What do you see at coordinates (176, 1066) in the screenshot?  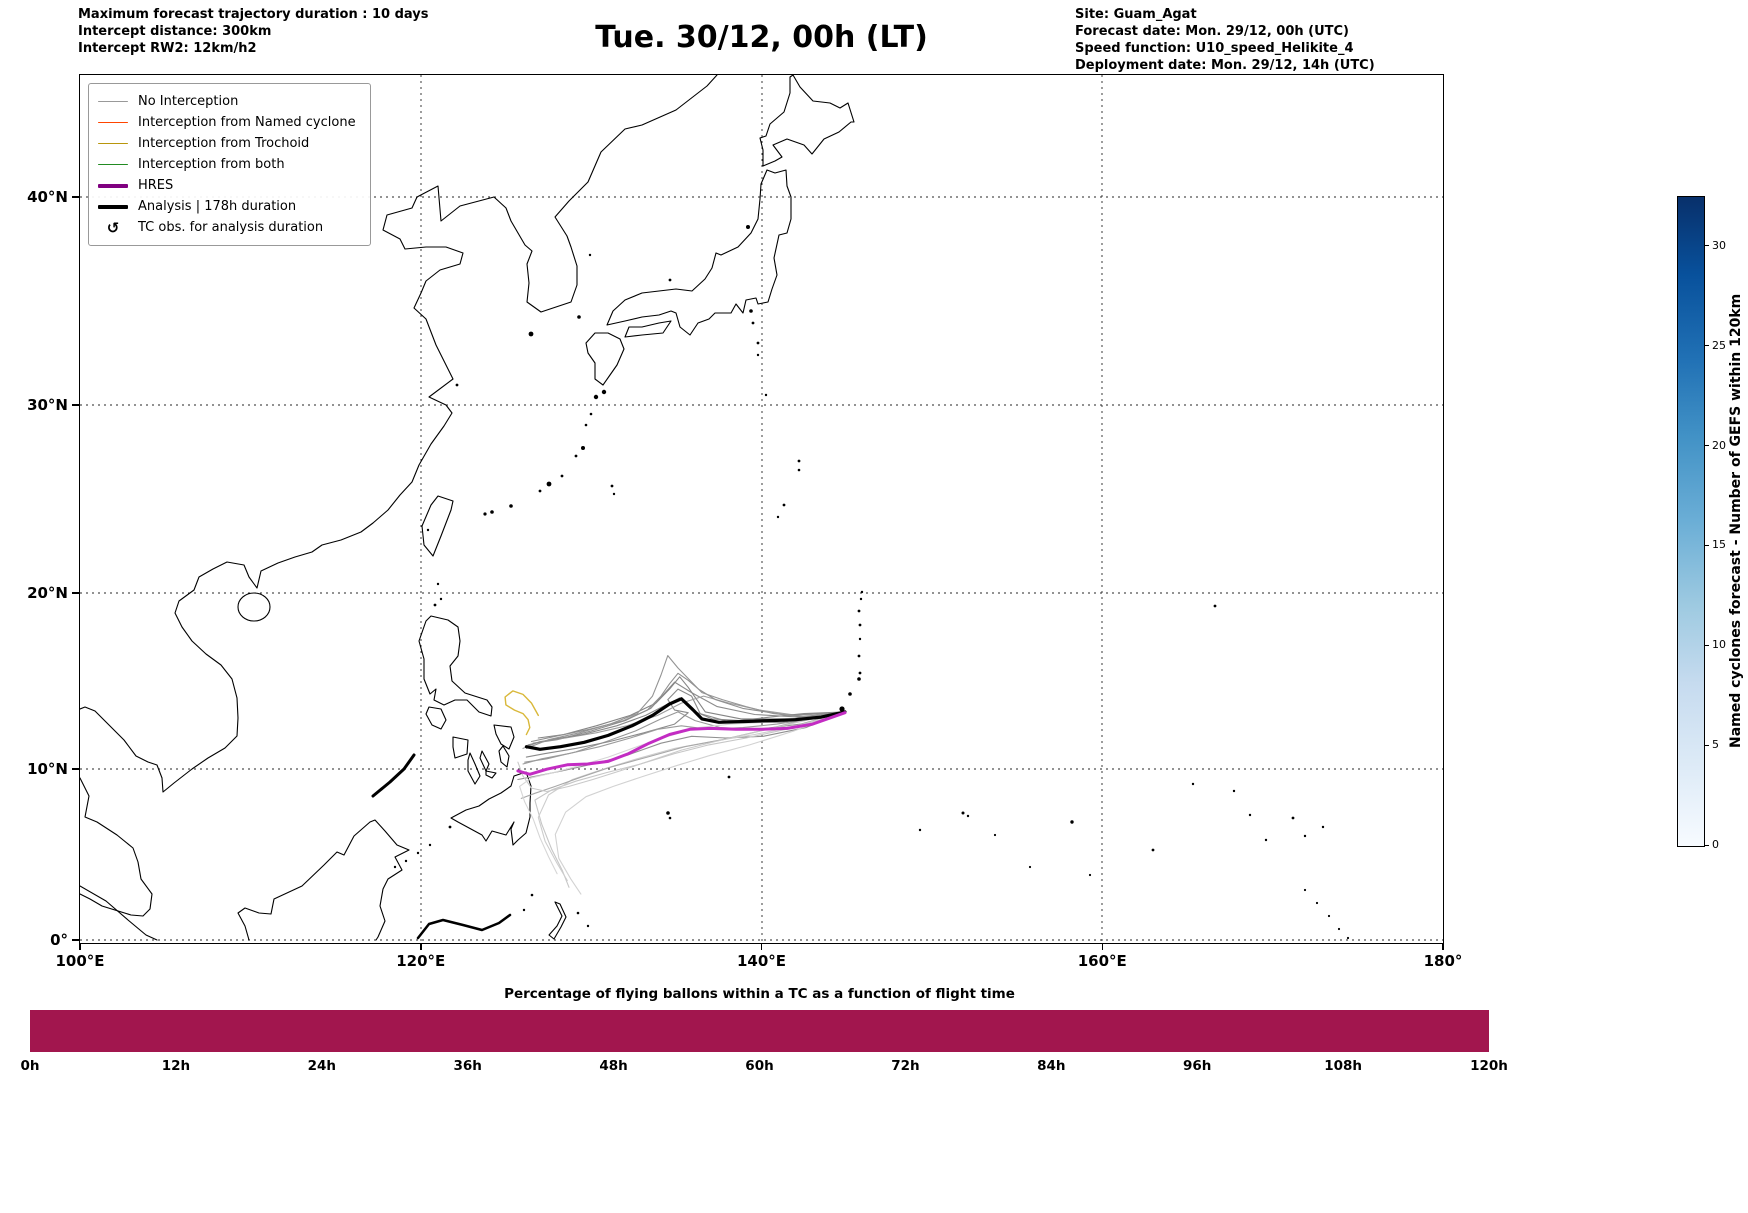 I see `bottom-tick-label: 12h` at bounding box center [176, 1066].